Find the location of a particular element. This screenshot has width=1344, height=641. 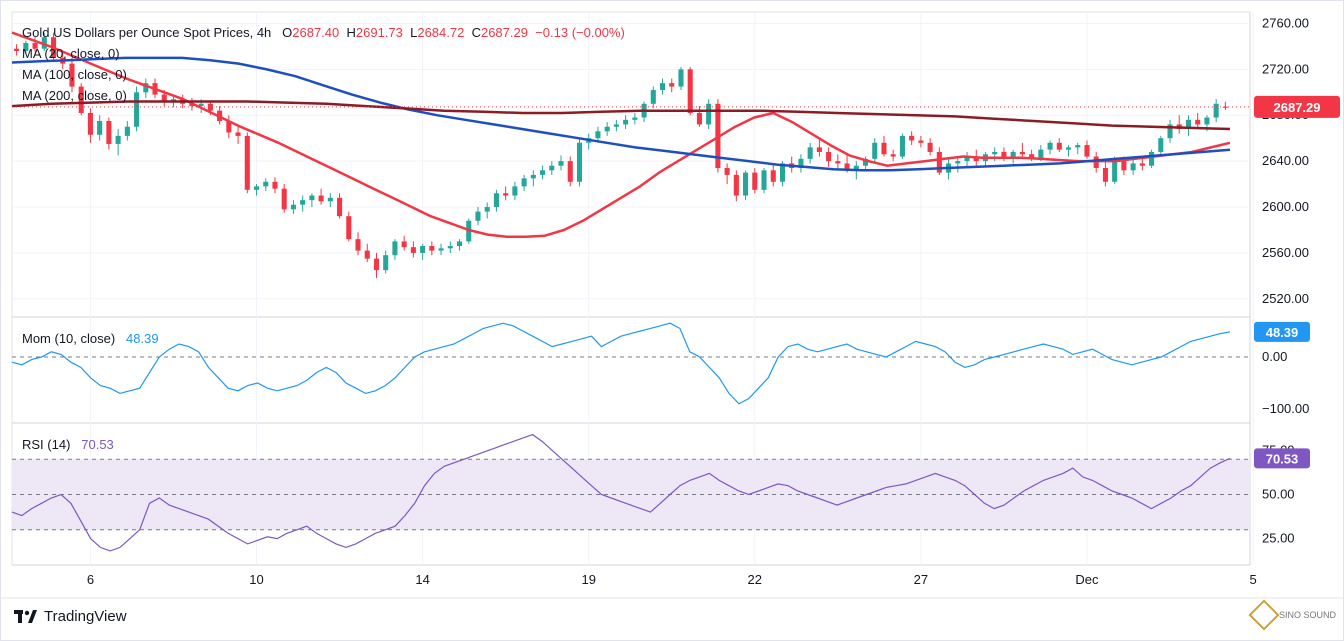

rsi-legend: RSI (14) 70.53 is located at coordinates (68, 444).